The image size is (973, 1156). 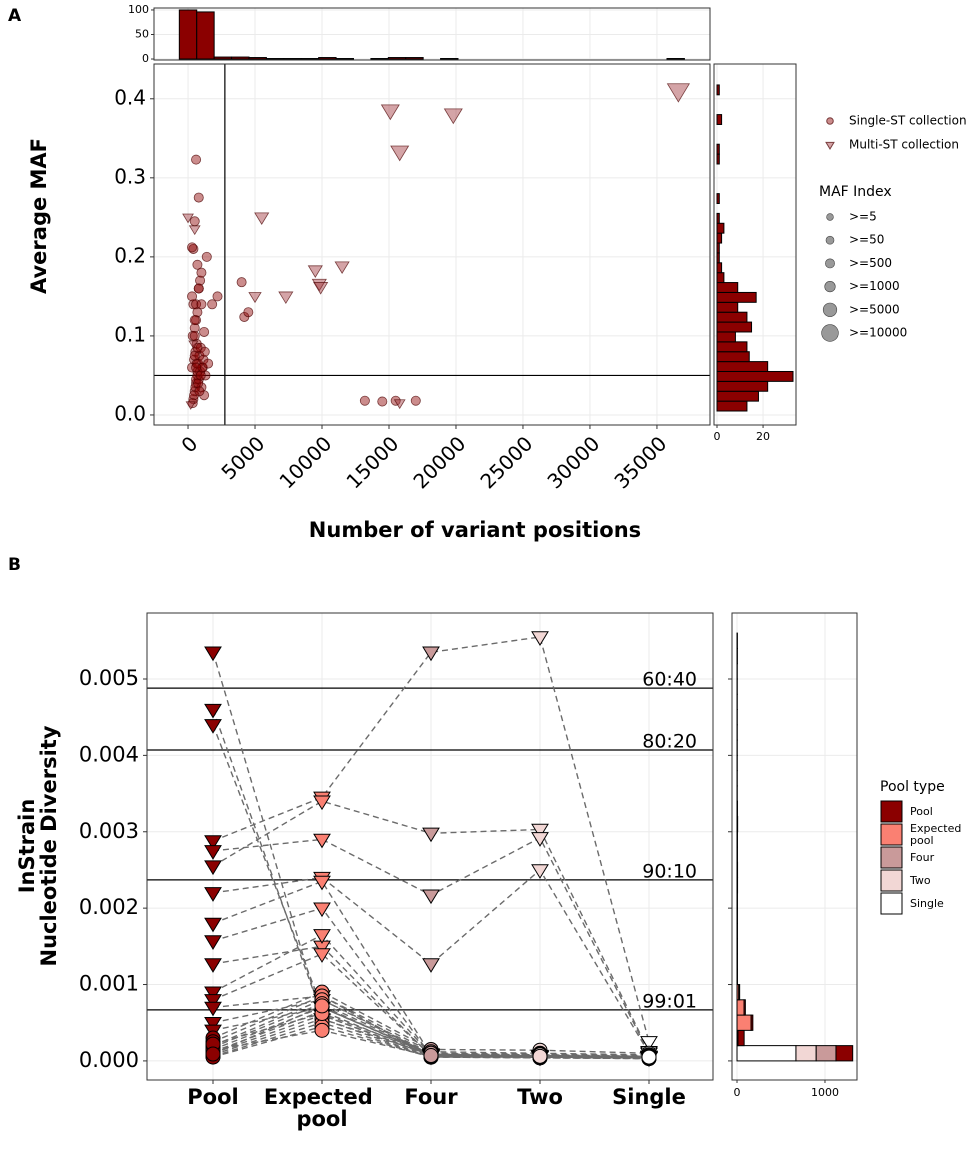 What do you see at coordinates (130, 255) in the screenshot?
I see `y-tick-label: 0.2` at bounding box center [130, 255].